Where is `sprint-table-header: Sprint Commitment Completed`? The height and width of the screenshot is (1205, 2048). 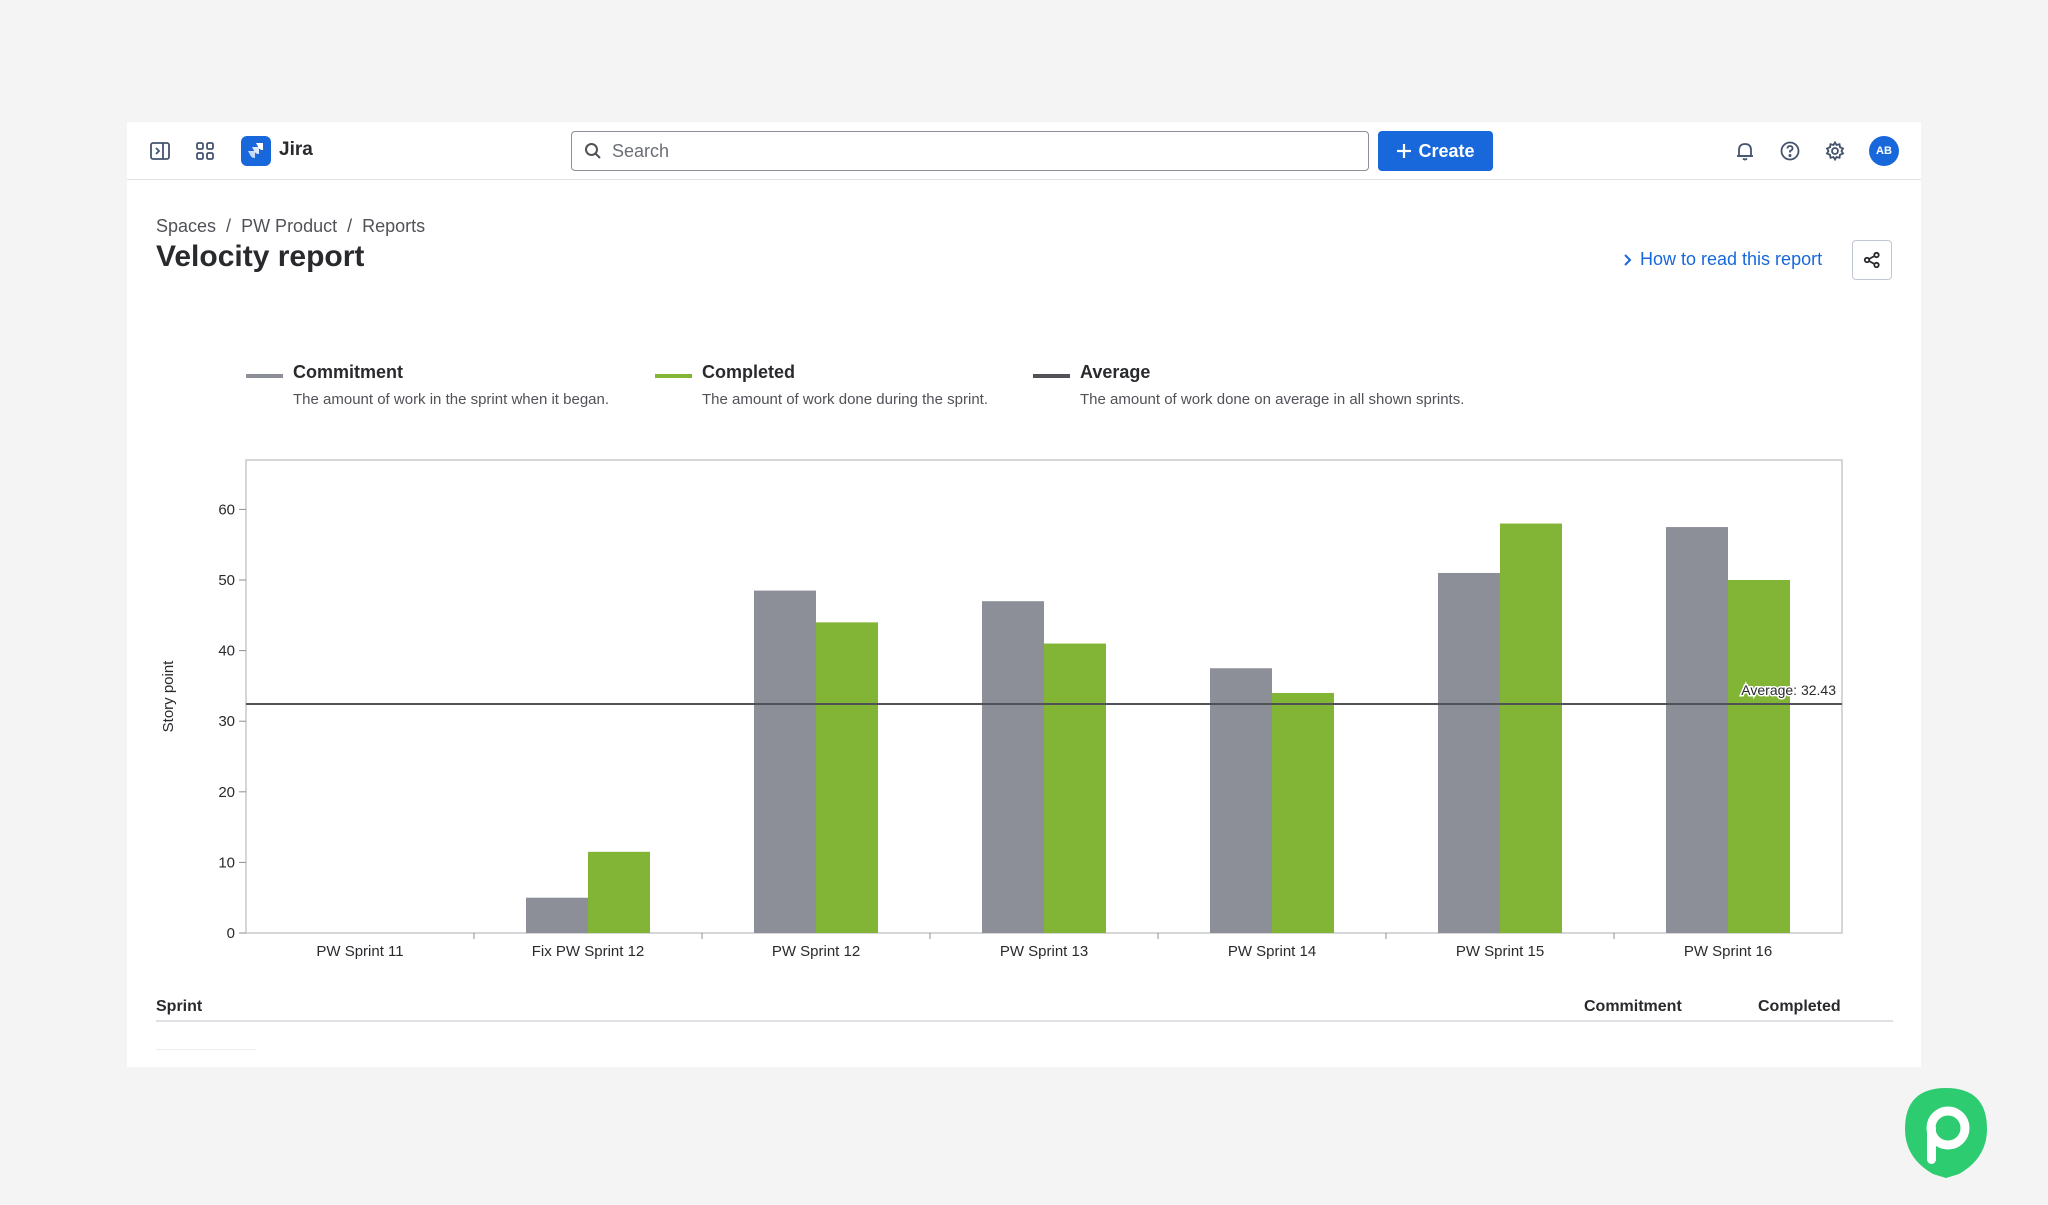
sprint-table-header: Sprint Commitment Completed is located at coordinates (1024, 1007).